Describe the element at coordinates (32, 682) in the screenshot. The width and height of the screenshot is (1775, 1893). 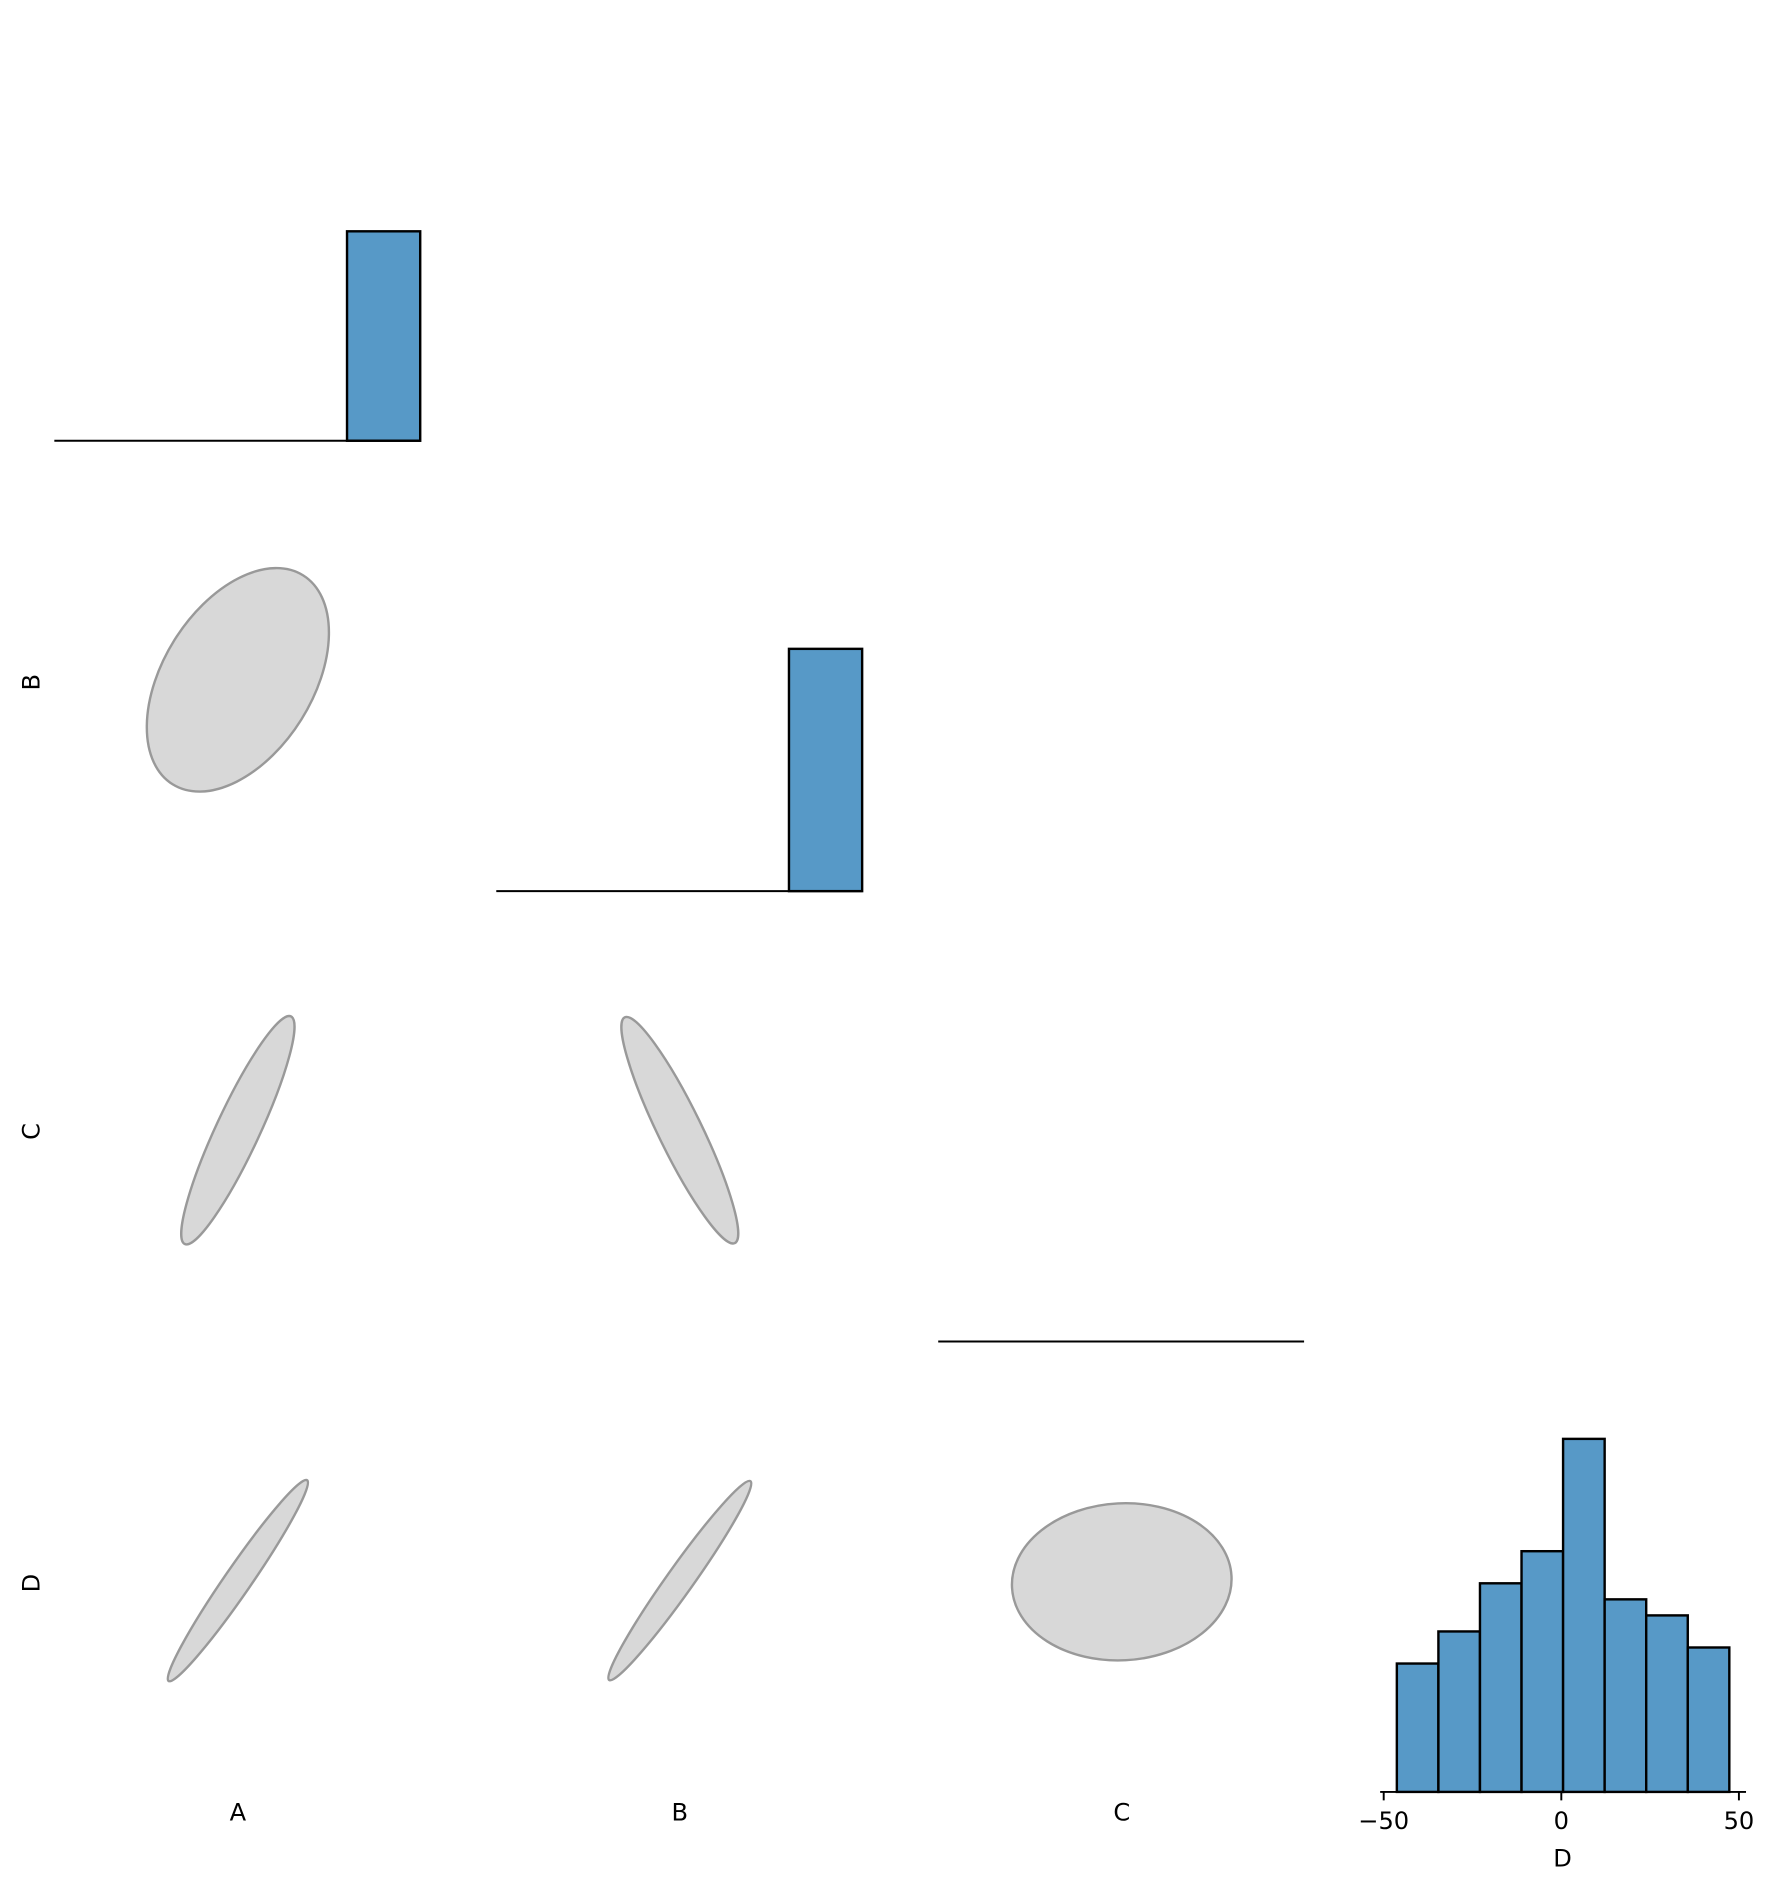
I see `y-axis-label: B` at that location.